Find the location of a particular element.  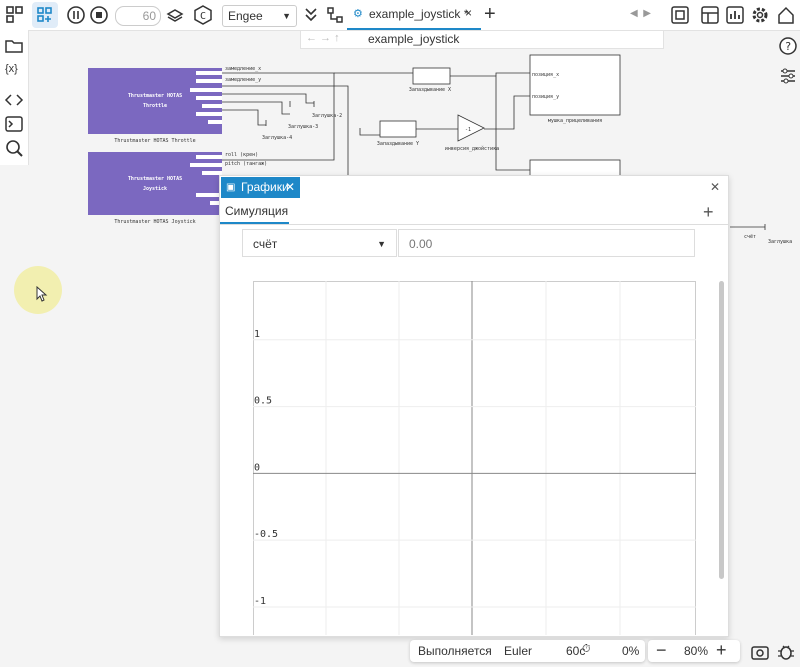

status-state: Выполняется is located at coordinates (455, 651).